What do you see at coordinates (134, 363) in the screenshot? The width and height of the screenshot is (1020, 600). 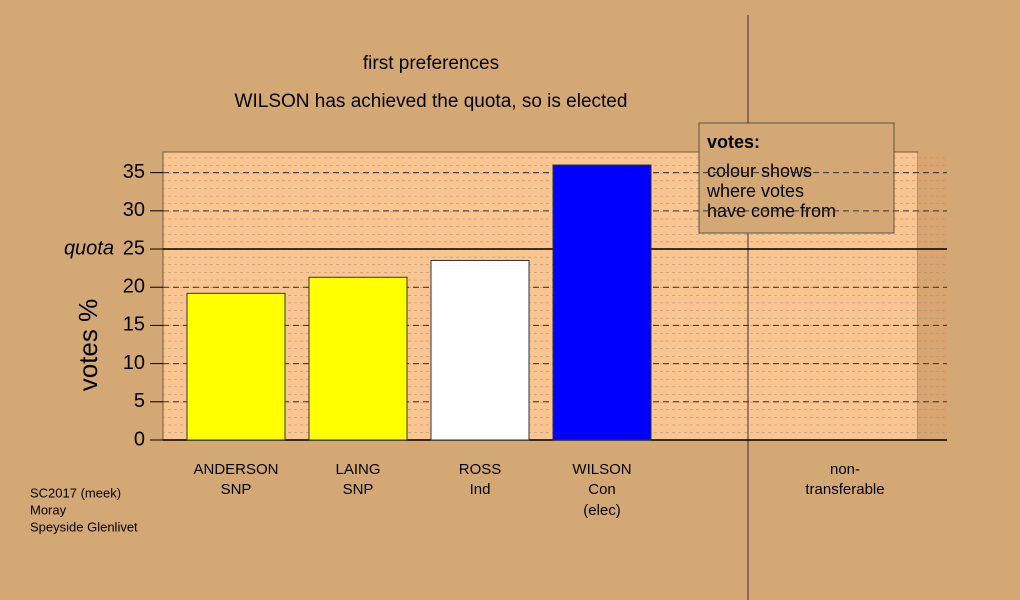 I see `y-tick-label: 10` at bounding box center [134, 363].